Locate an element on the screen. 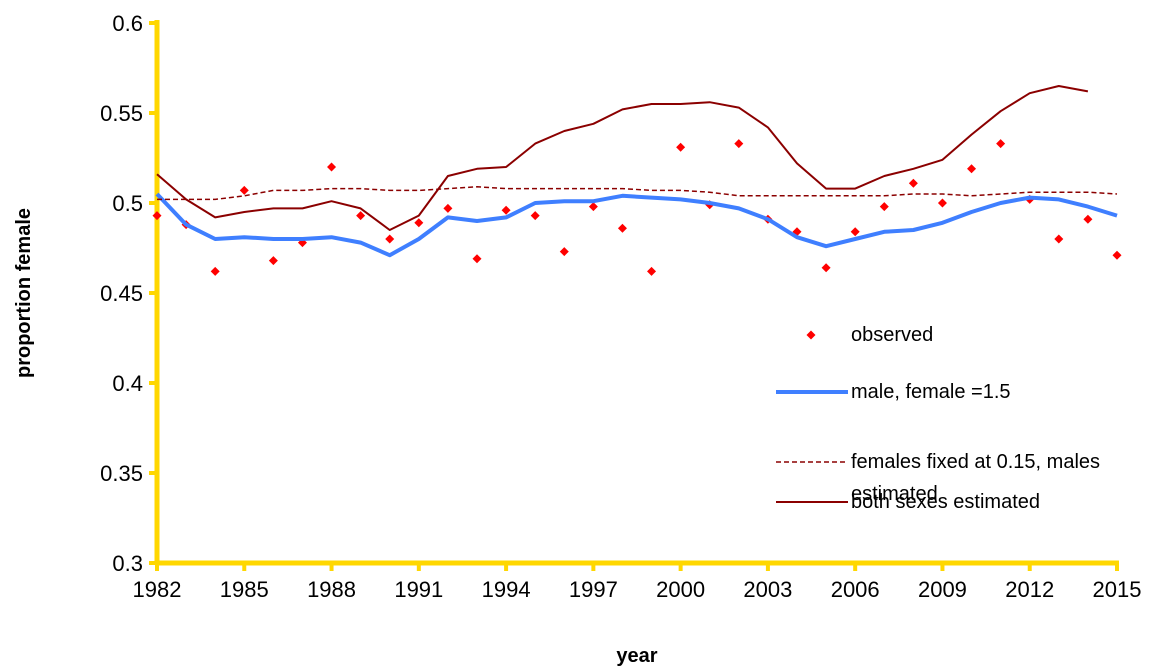 Image resolution: width=1160 pixels, height=671 pixels. legend-label: females fixed at 0.15, males estimated is located at coordinates (976, 478).